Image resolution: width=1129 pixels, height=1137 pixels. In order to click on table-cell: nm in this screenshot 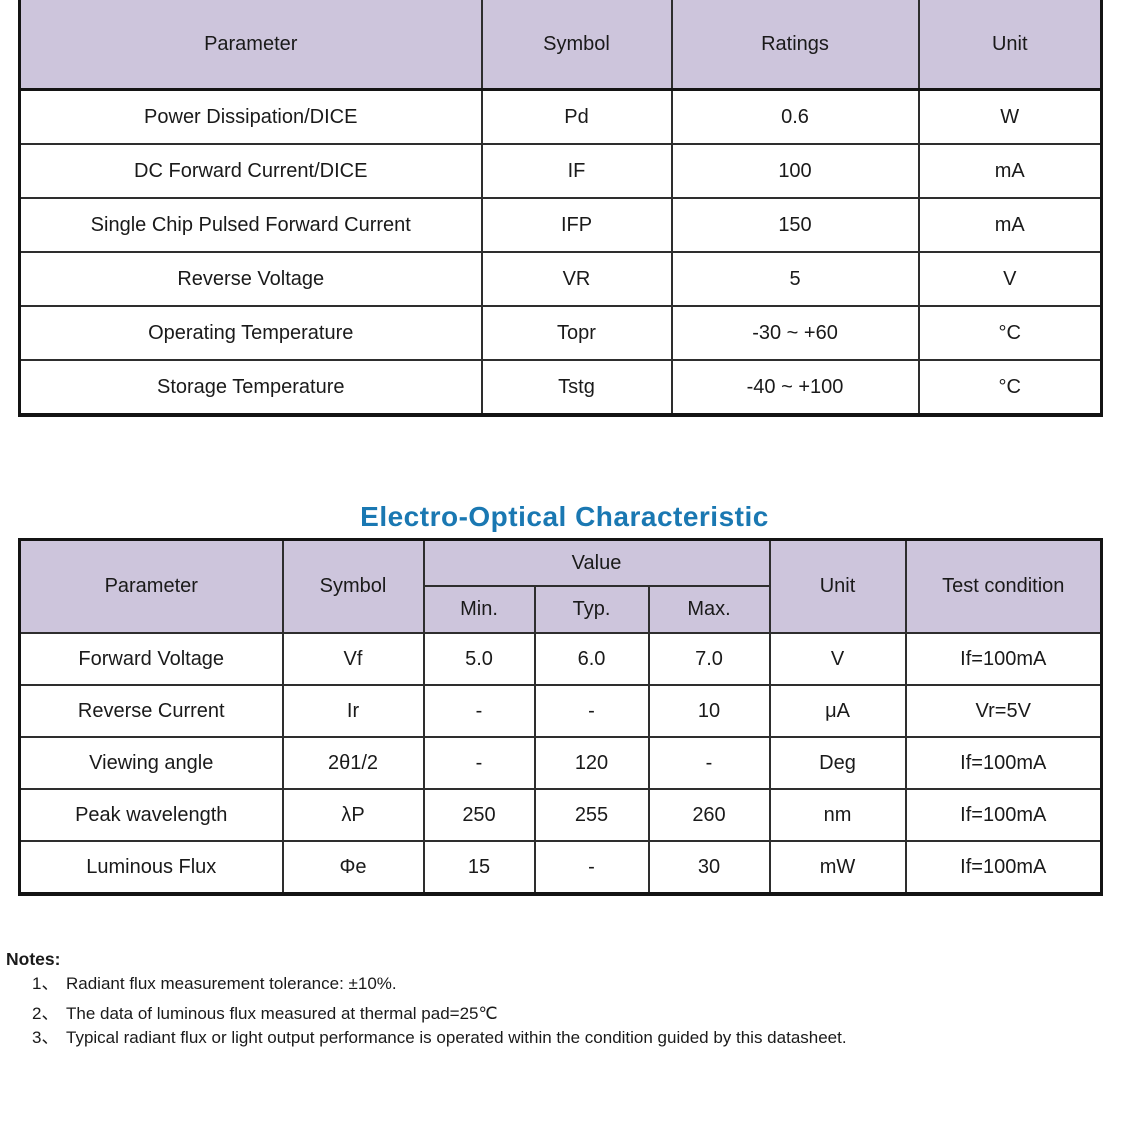, I will do `click(837, 815)`.